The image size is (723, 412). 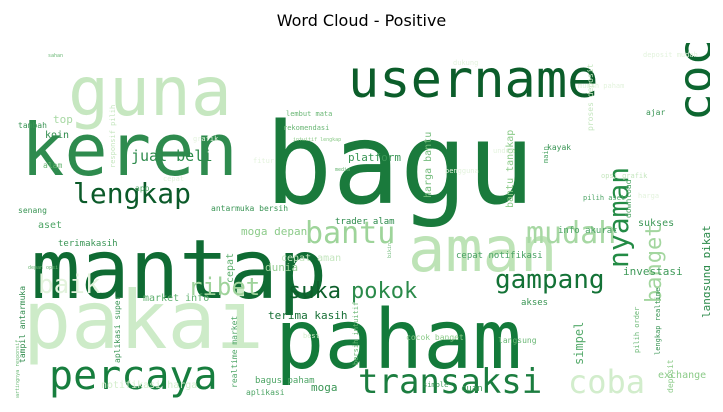 I want to click on word-koin: koin, so click(x=57, y=135).